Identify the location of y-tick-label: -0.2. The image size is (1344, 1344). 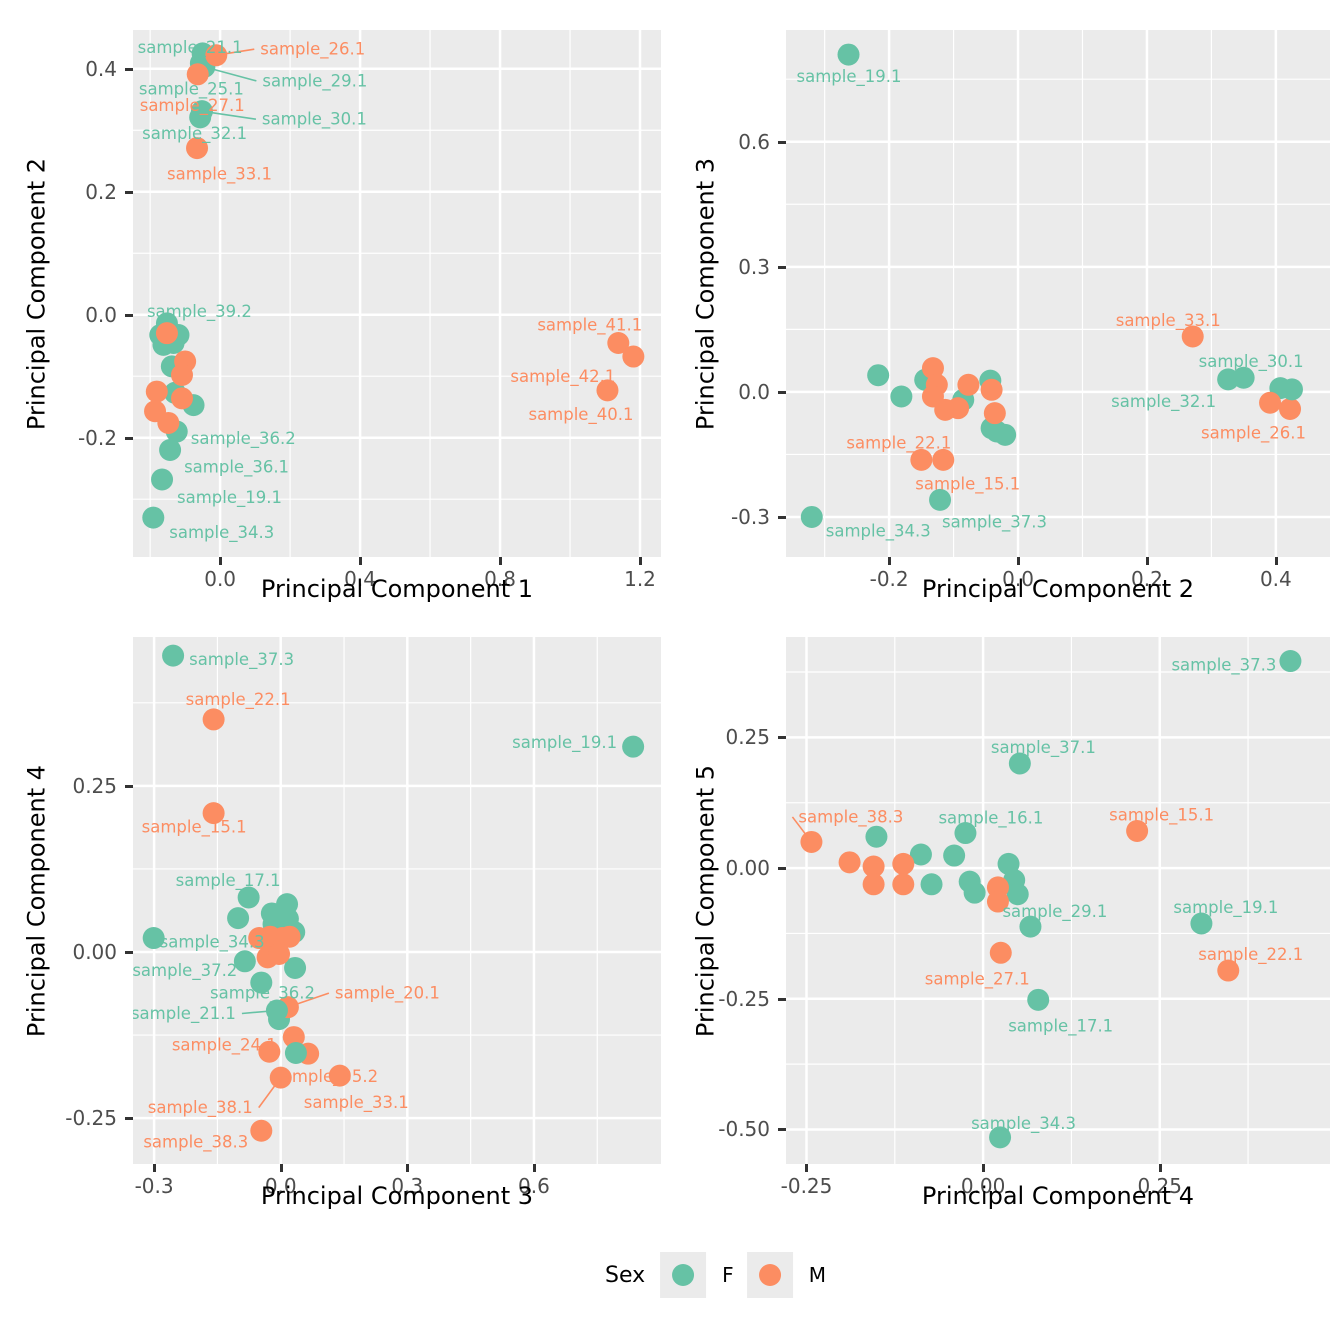
(97, 437).